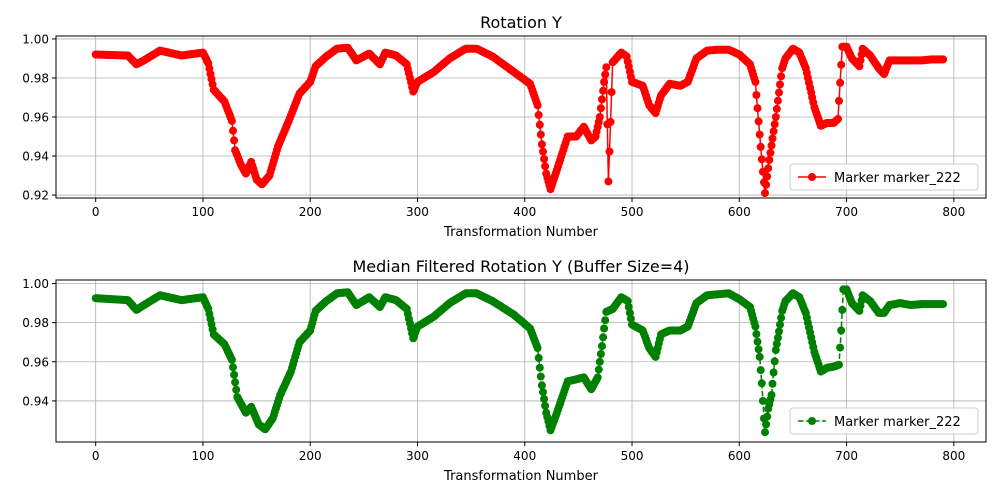 This screenshot has width=1000, height=500. Describe the element at coordinates (953, 456) in the screenshot. I see `x-tick-label: 800` at that location.